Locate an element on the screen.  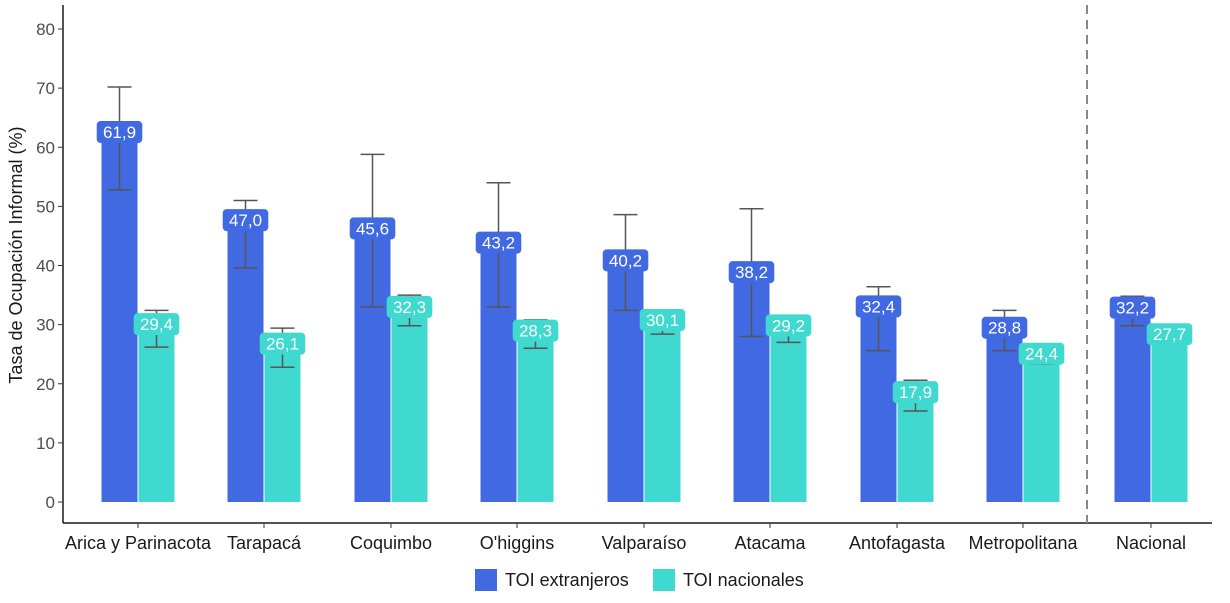
y-tick-label: 10 is located at coordinates (45, 443).